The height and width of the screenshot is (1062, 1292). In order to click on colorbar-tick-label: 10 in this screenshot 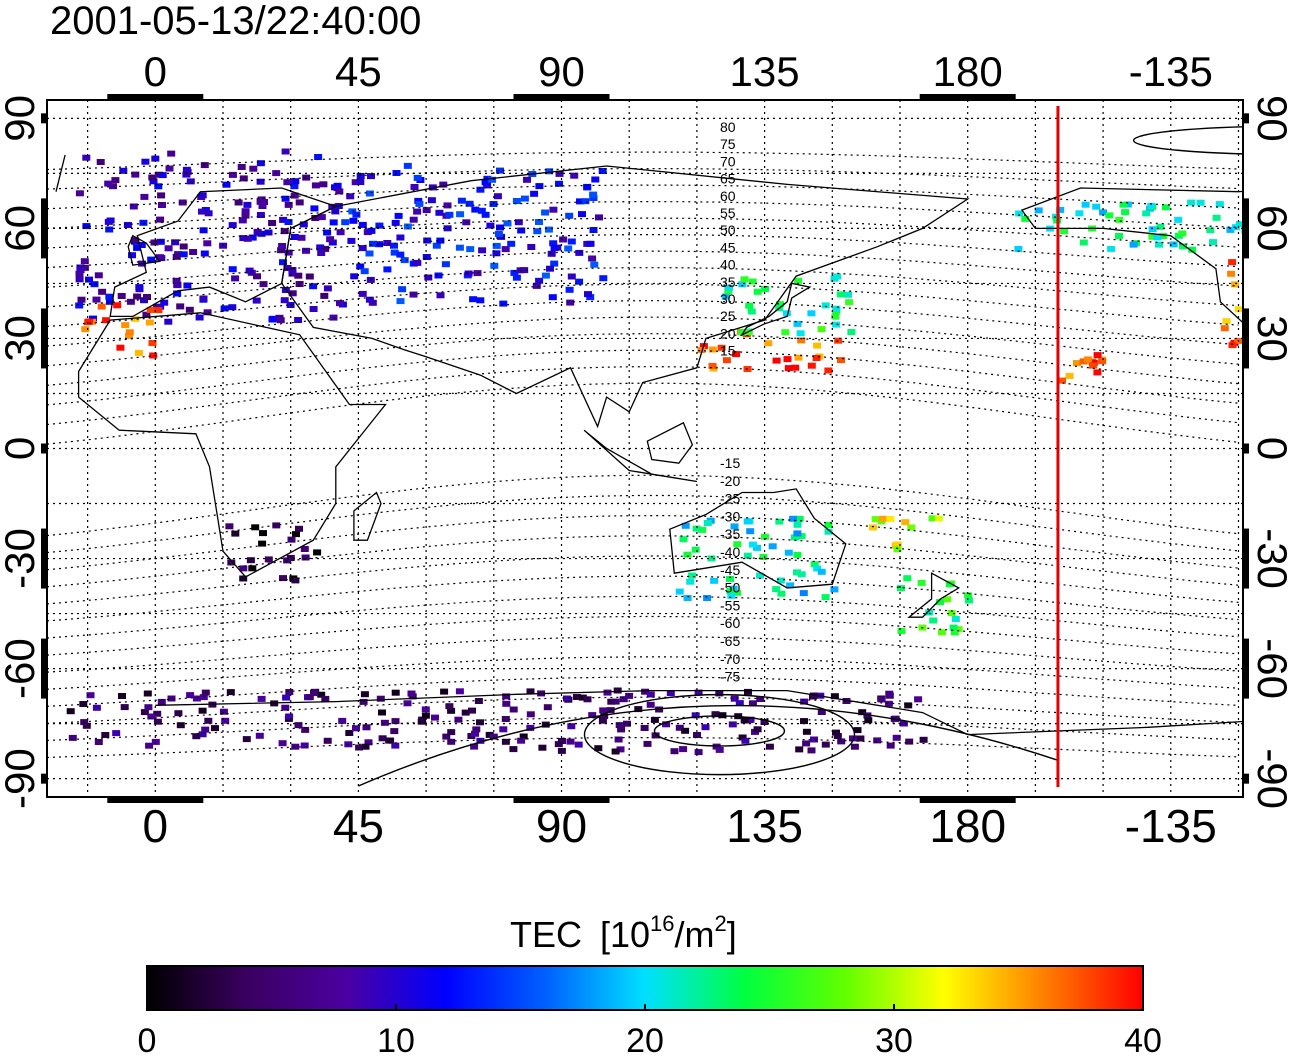, I will do `click(396, 1039)`.